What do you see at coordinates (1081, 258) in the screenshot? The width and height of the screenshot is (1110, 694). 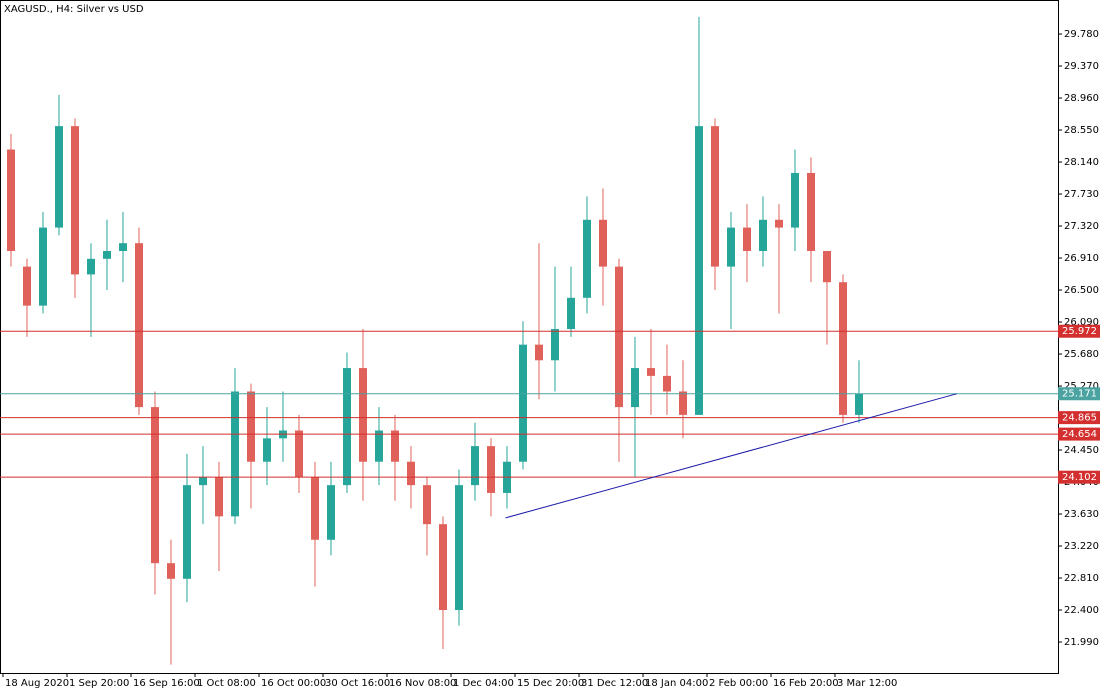 I see `y-tick-label: 26.910` at bounding box center [1081, 258].